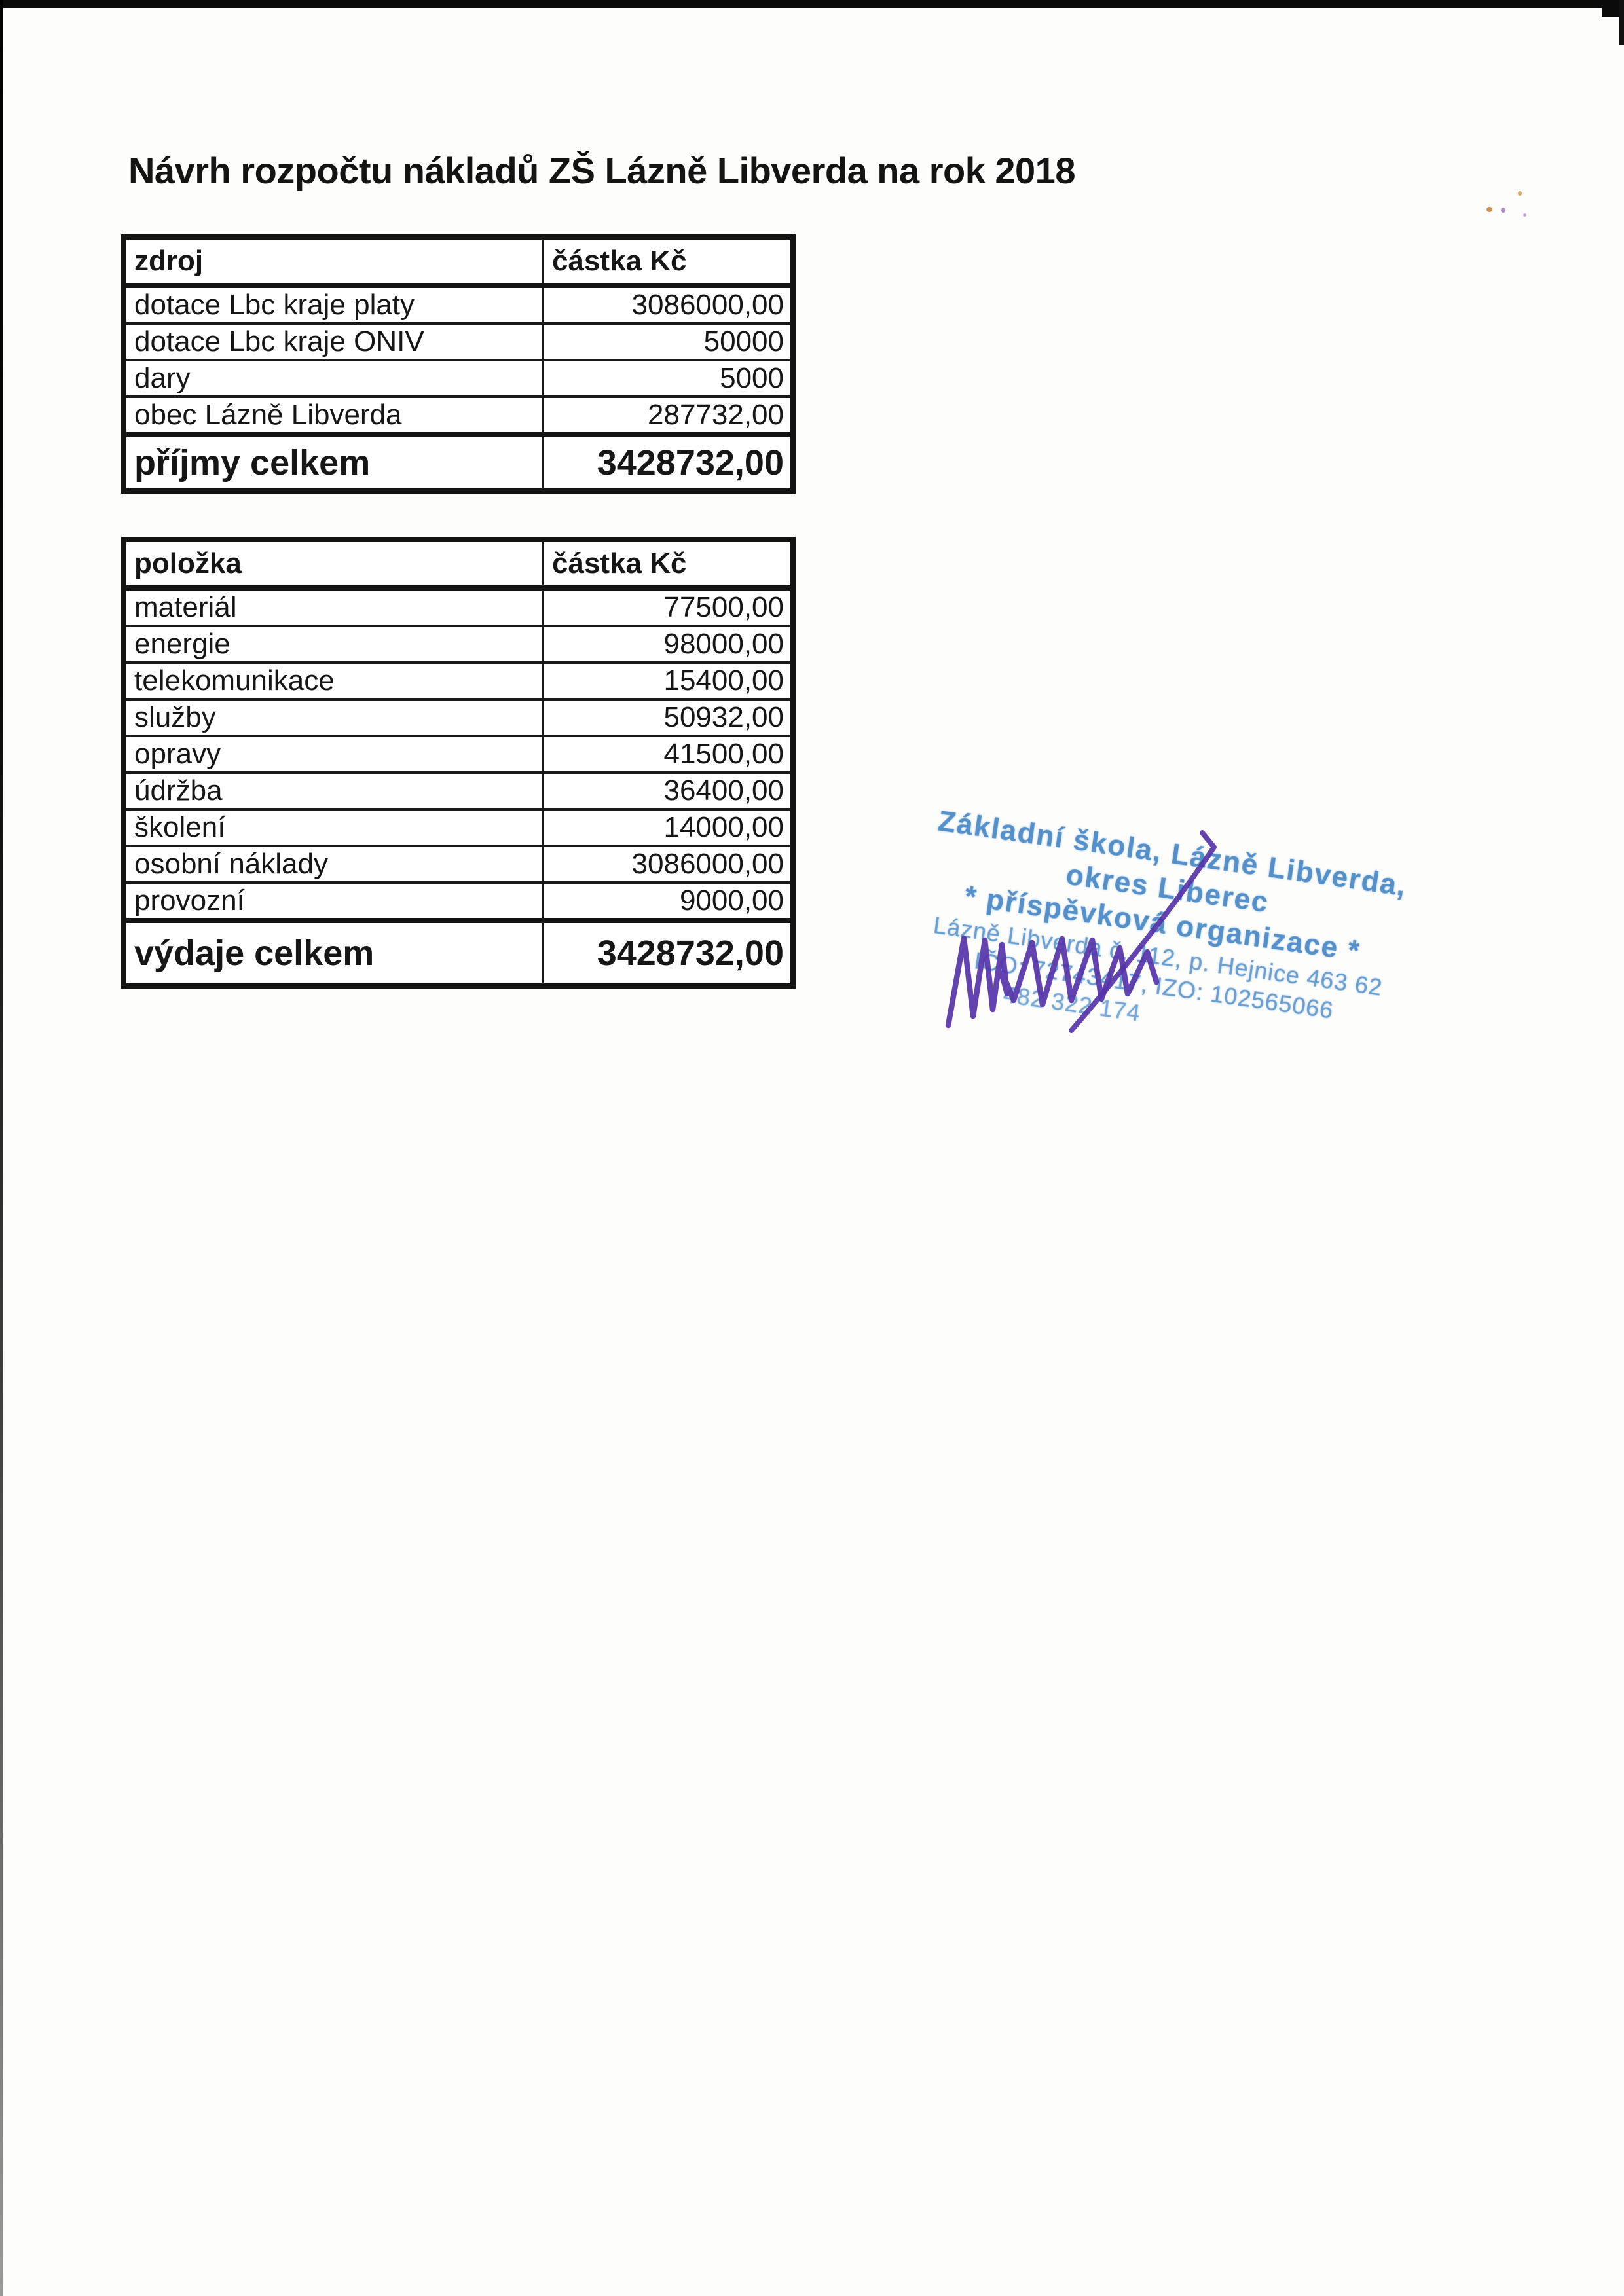 The width and height of the screenshot is (1624, 2296). I want to click on row-value: 5000, so click(666, 378).